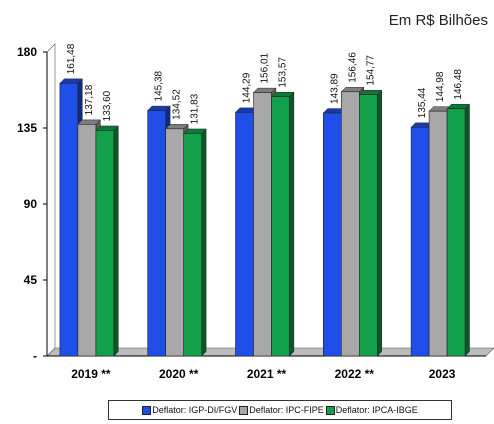 This screenshot has height=424, width=494. What do you see at coordinates (107, 105) in the screenshot?
I see `data-label: 133,60` at bounding box center [107, 105].